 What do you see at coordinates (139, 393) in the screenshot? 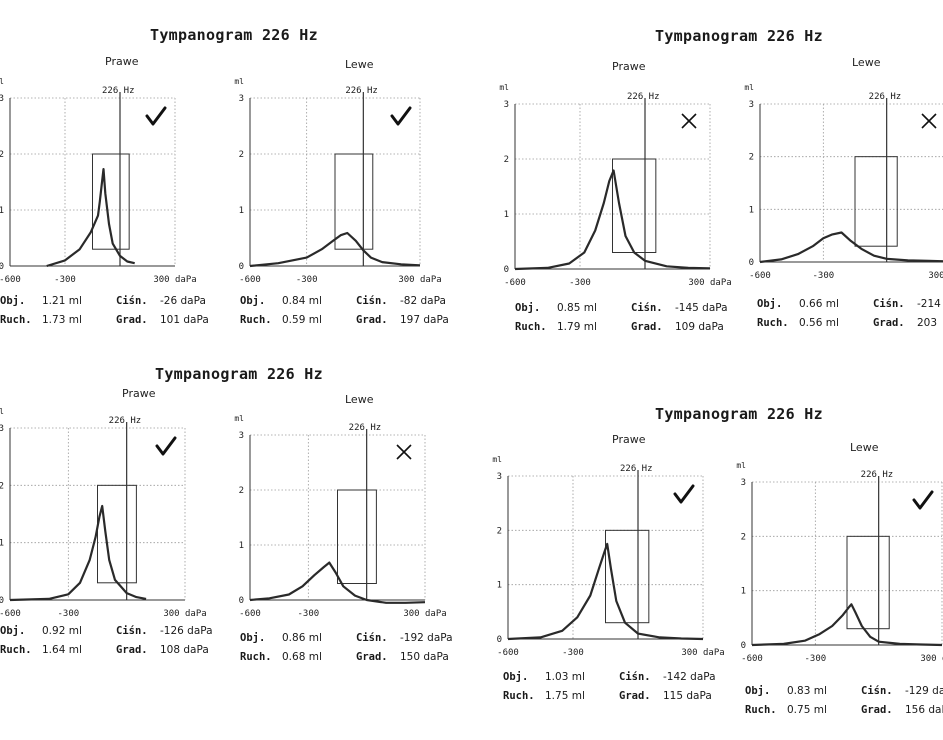
I see `ear-label: Prawe` at bounding box center [139, 393].